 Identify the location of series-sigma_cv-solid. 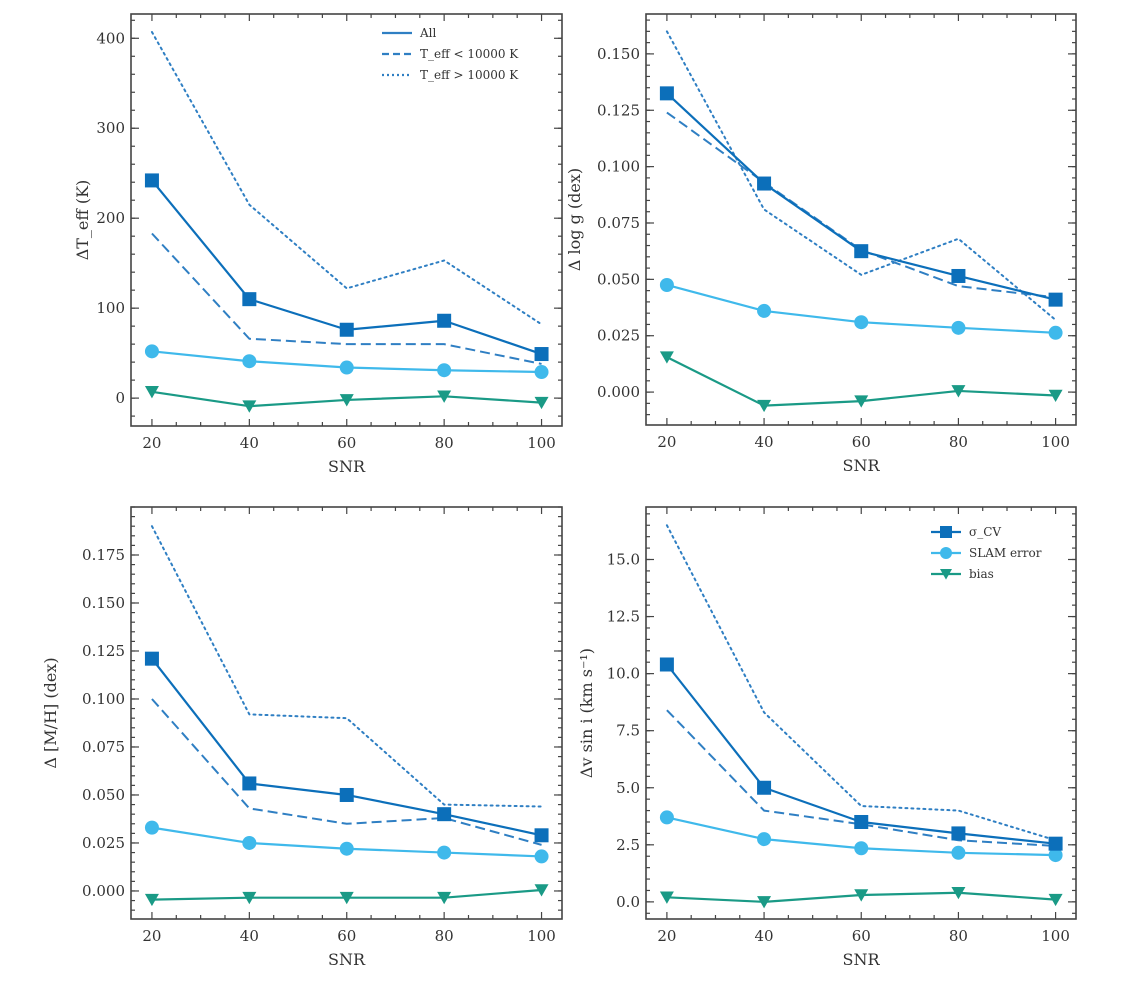
(861, 196).